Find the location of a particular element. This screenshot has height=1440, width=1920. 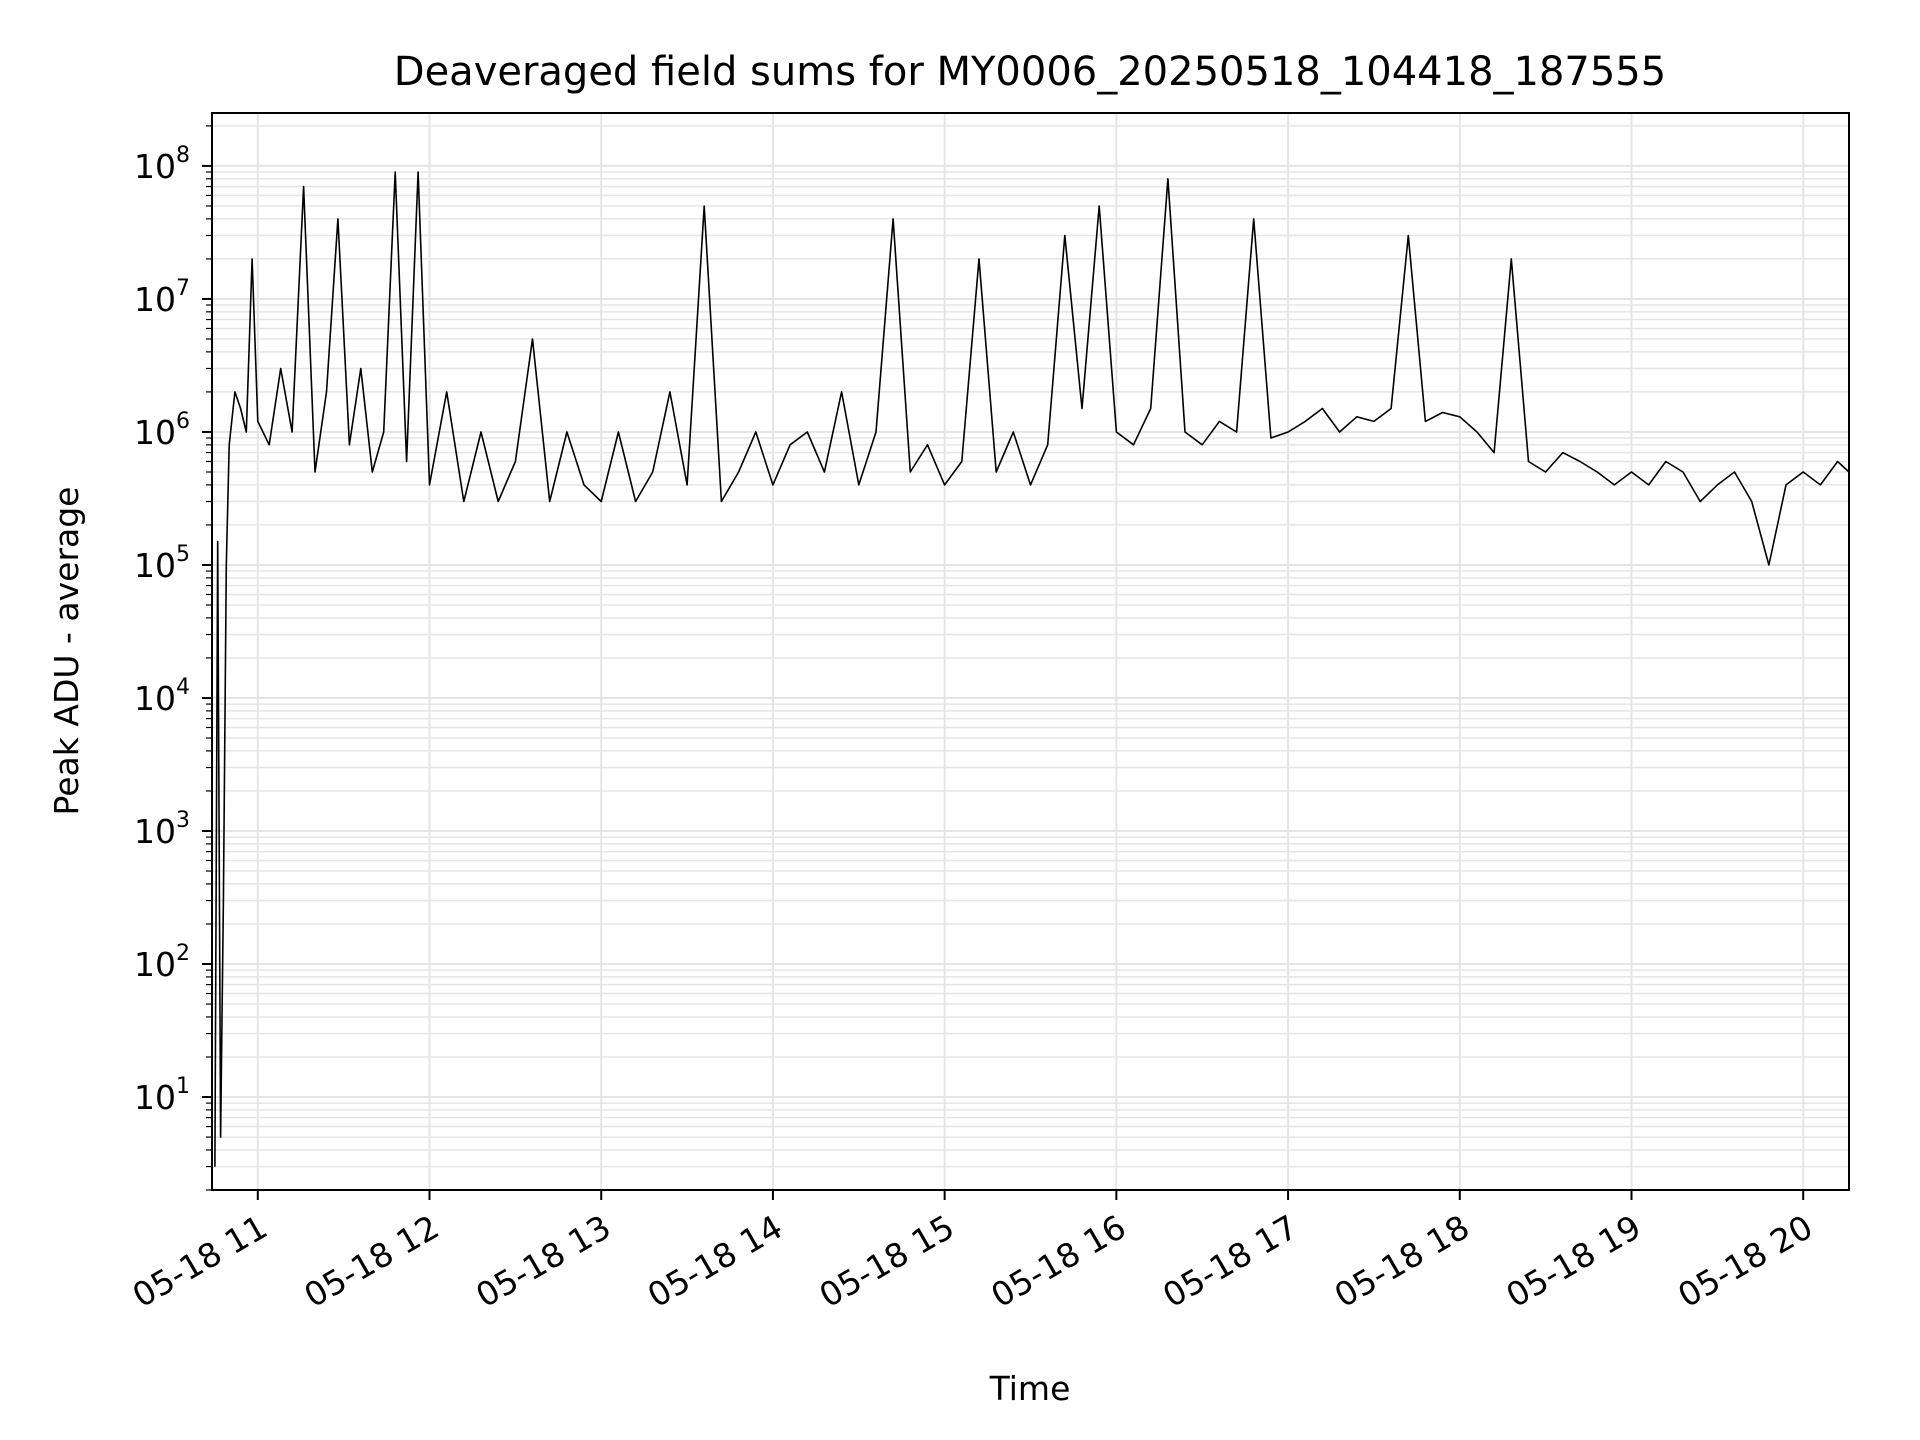

x-tick-label: 05-18 14 is located at coordinates (715, 1261).